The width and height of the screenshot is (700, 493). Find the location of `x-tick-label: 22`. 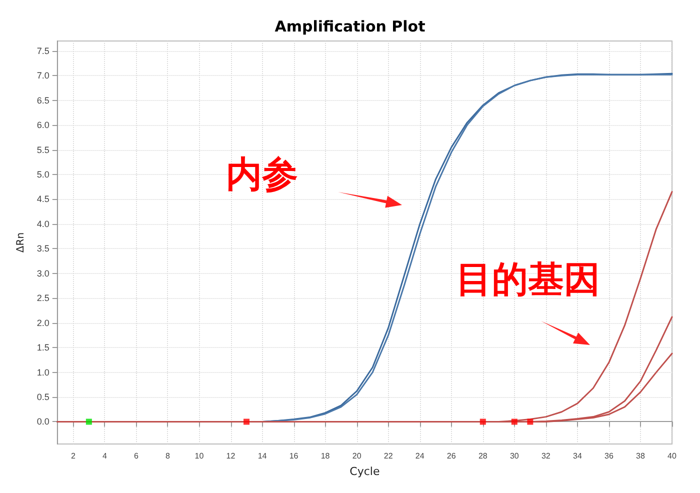

x-tick-label: 22 is located at coordinates (389, 456).